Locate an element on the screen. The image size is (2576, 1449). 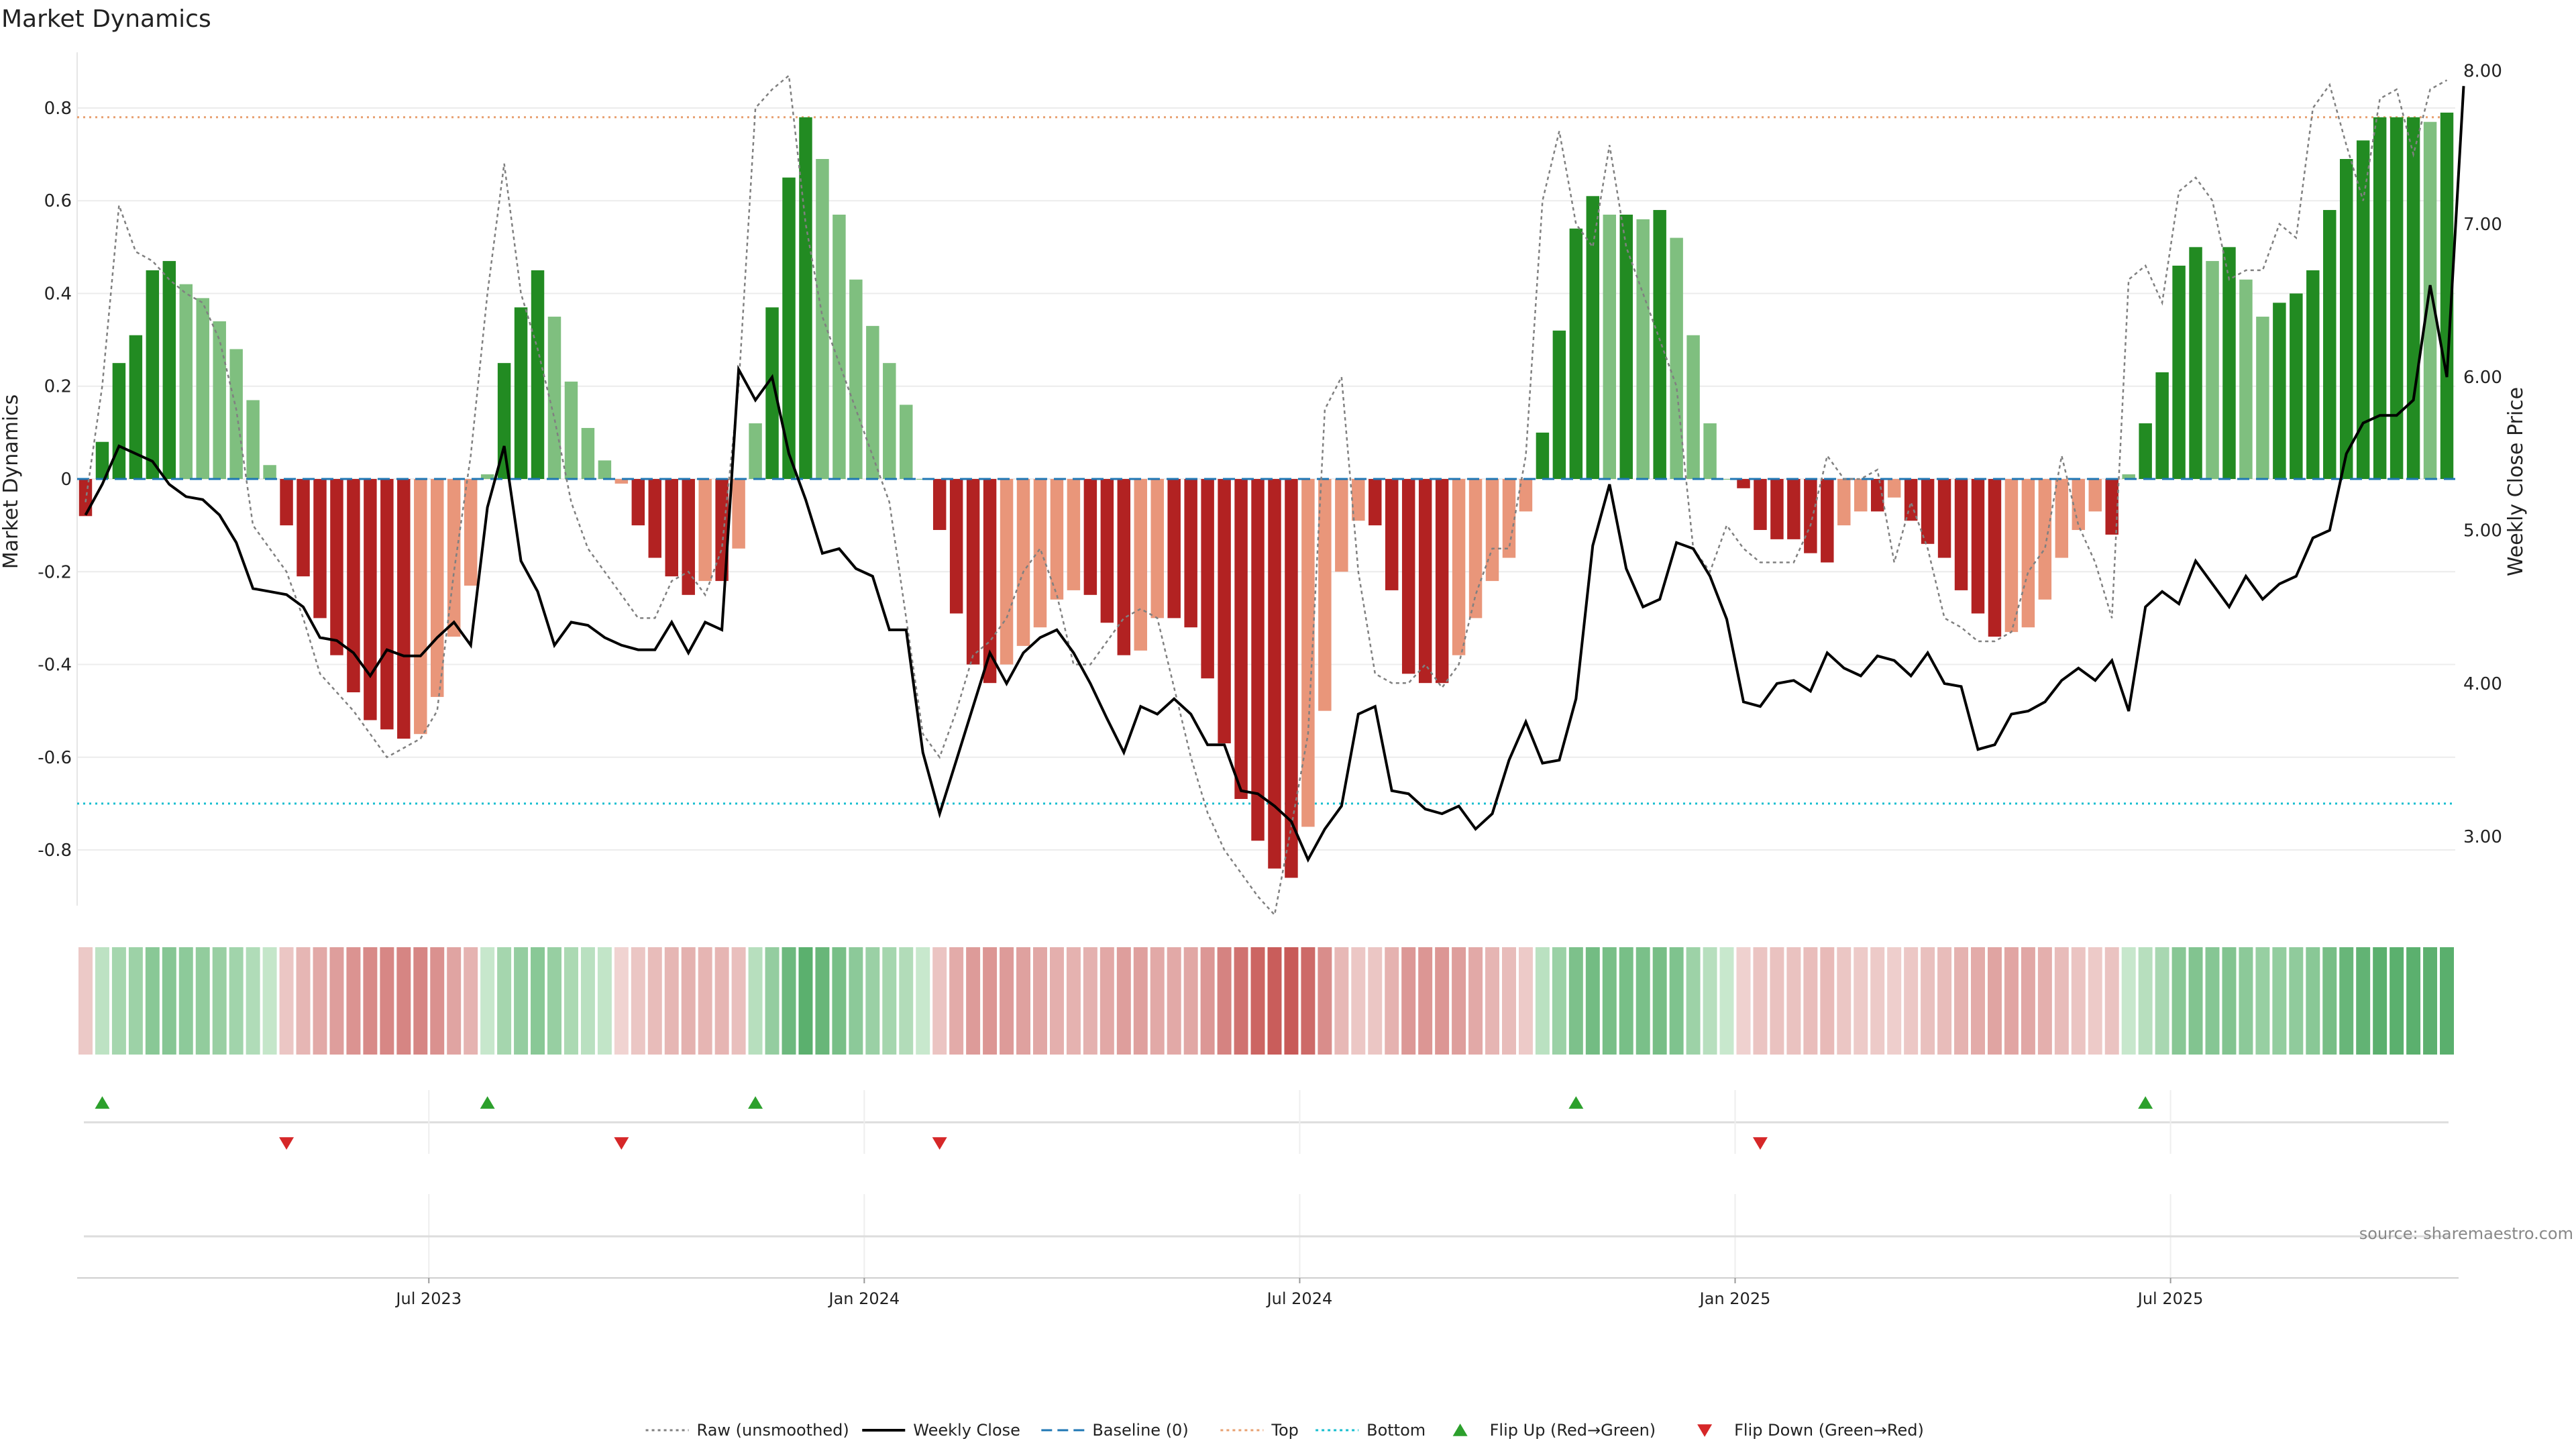
left-tick-label: 0 is located at coordinates (66, 480).